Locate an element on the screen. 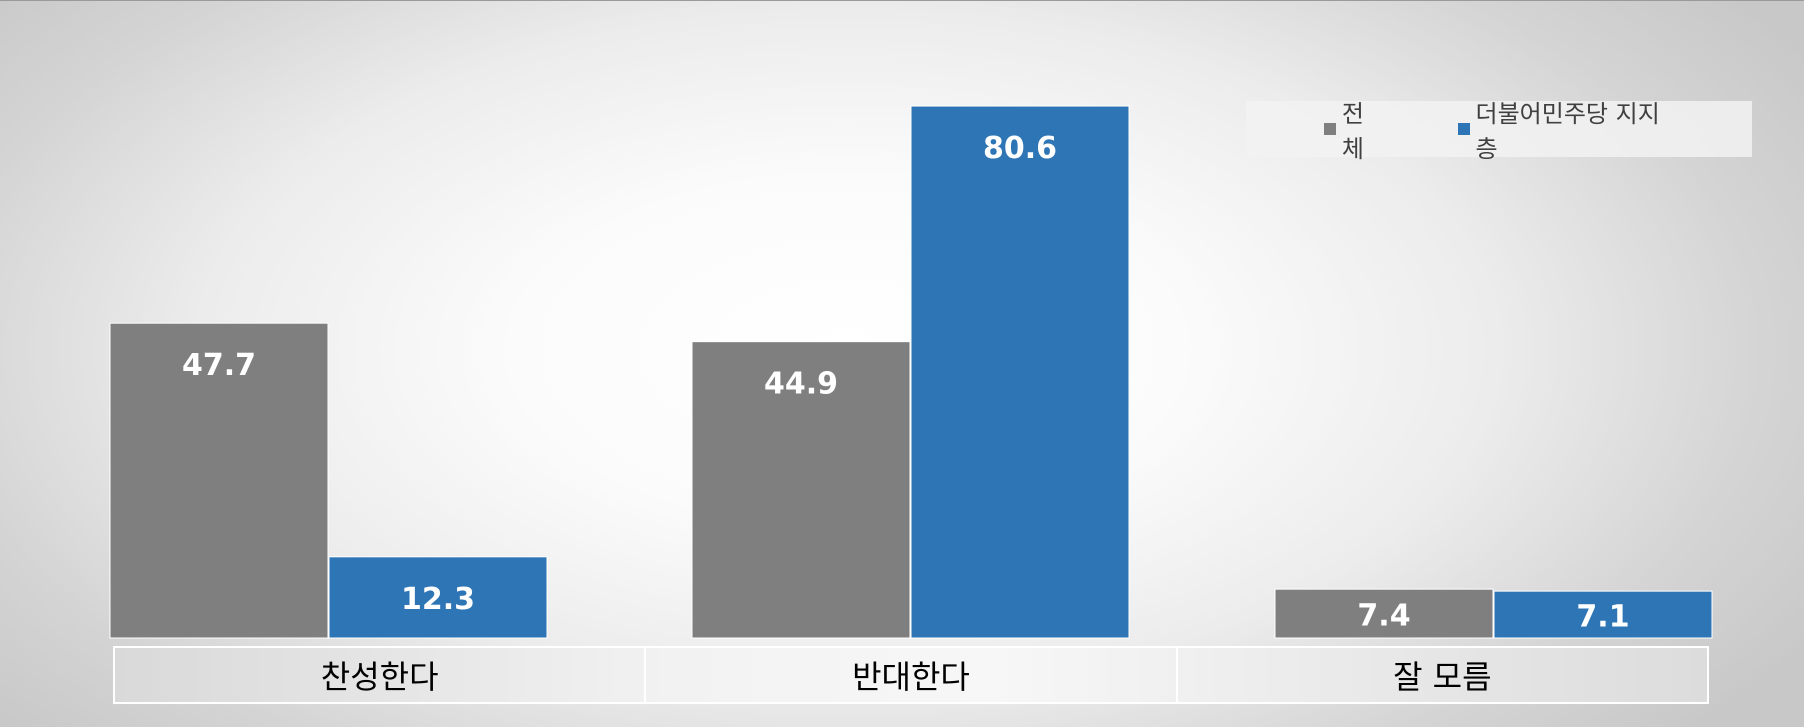 Image resolution: width=1804 pixels, height=727 pixels. bar-unknown-democratic-supporters is located at coordinates (1603, 614).